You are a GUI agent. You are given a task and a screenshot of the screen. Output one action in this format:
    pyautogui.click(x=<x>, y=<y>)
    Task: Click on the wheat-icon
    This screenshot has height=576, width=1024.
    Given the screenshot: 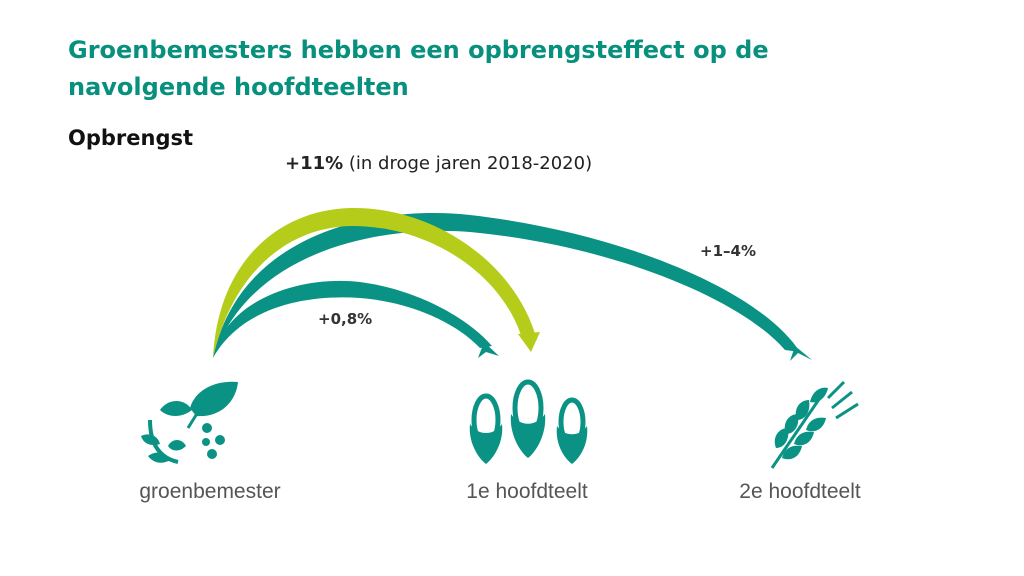 What is the action you would take?
    pyautogui.click(x=814, y=424)
    